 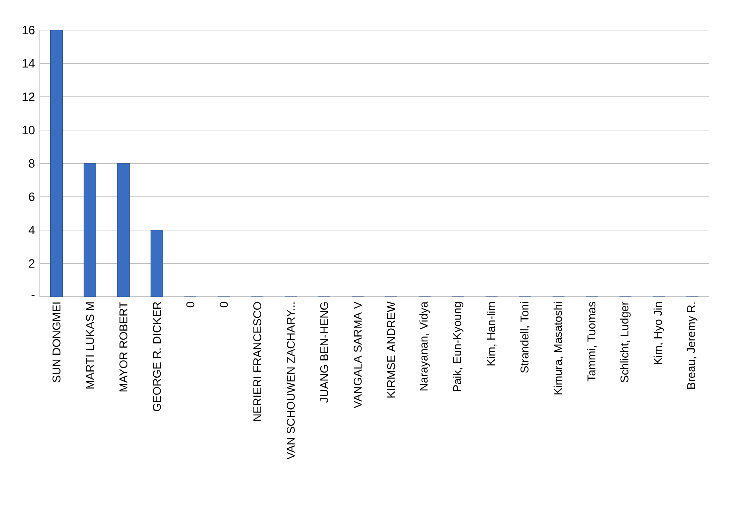 What do you see at coordinates (157, 357) in the screenshot?
I see `x-tick-label: GEORGE R. DICKER` at bounding box center [157, 357].